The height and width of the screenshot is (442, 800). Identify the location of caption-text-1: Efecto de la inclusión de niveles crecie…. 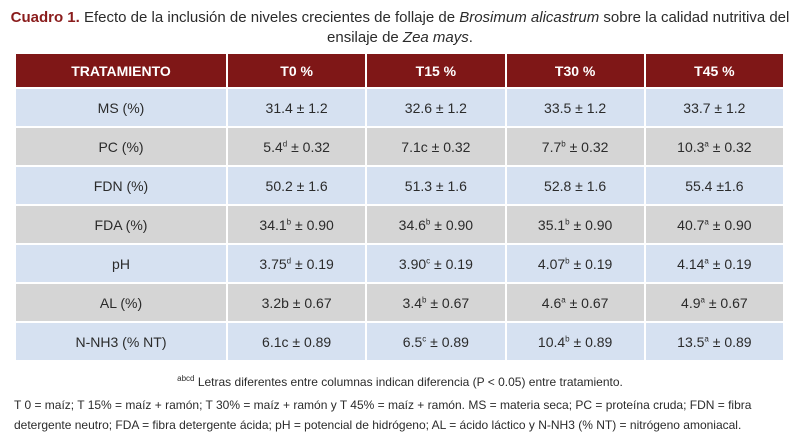
(269, 17).